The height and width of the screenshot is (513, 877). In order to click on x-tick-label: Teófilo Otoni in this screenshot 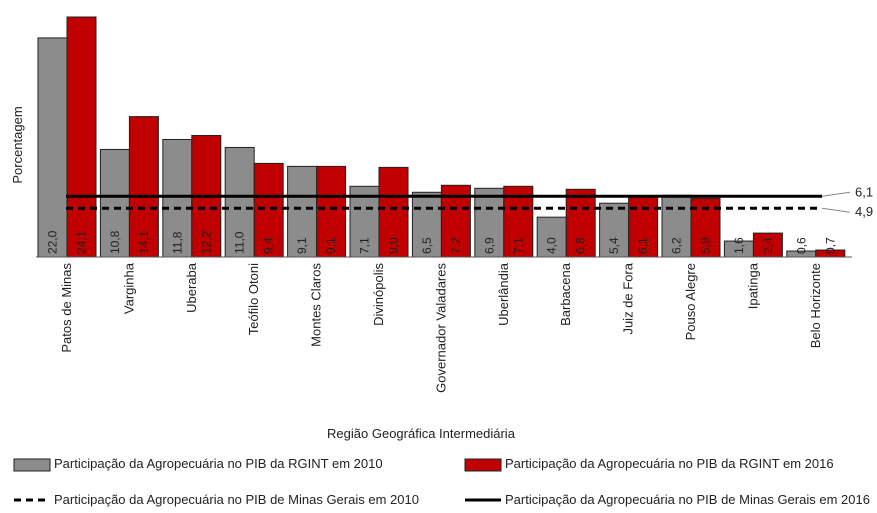, I will do `click(253, 299)`.